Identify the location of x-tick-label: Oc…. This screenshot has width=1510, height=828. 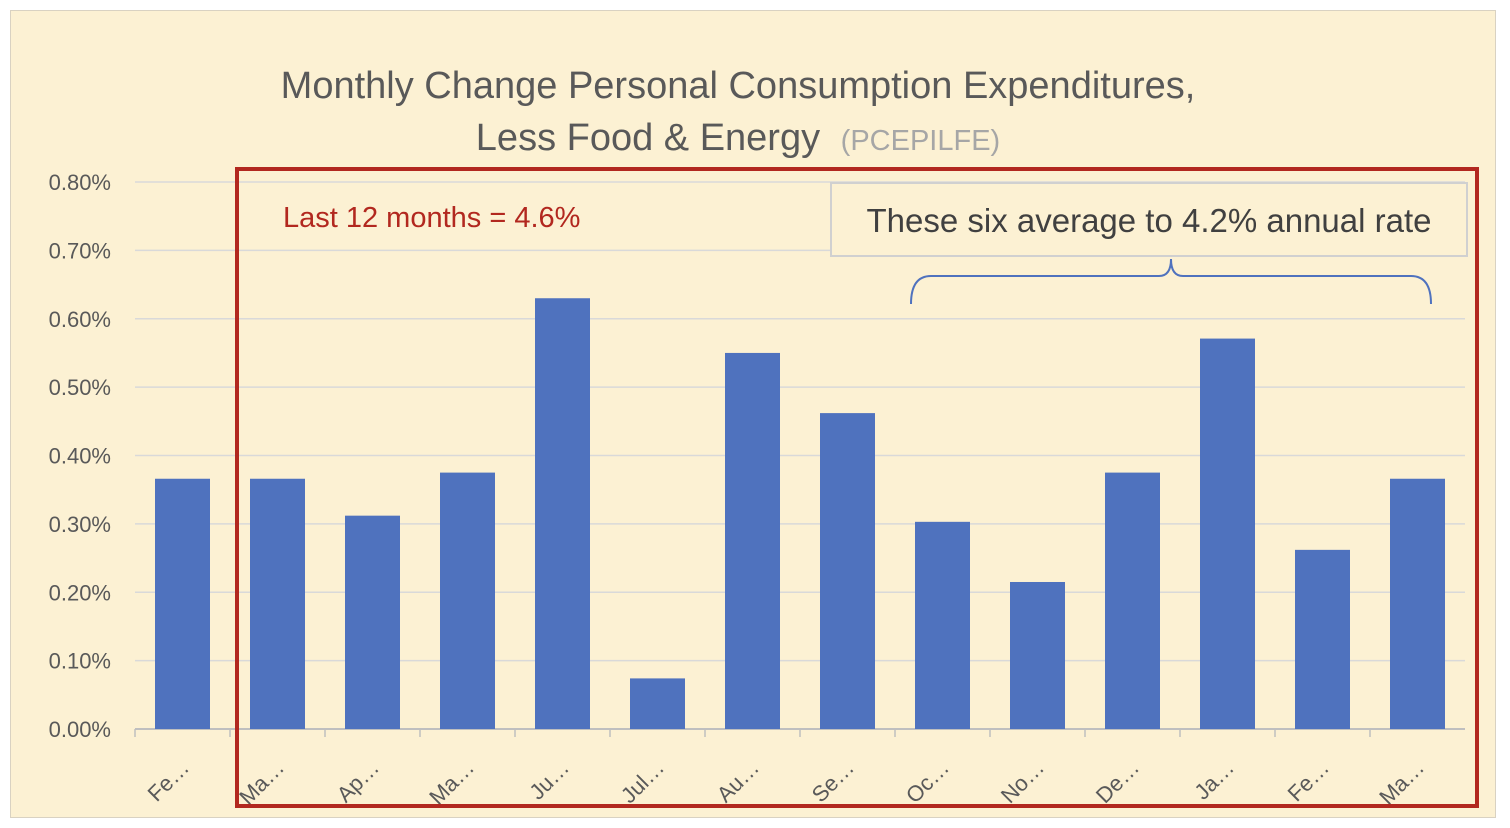
(927, 781).